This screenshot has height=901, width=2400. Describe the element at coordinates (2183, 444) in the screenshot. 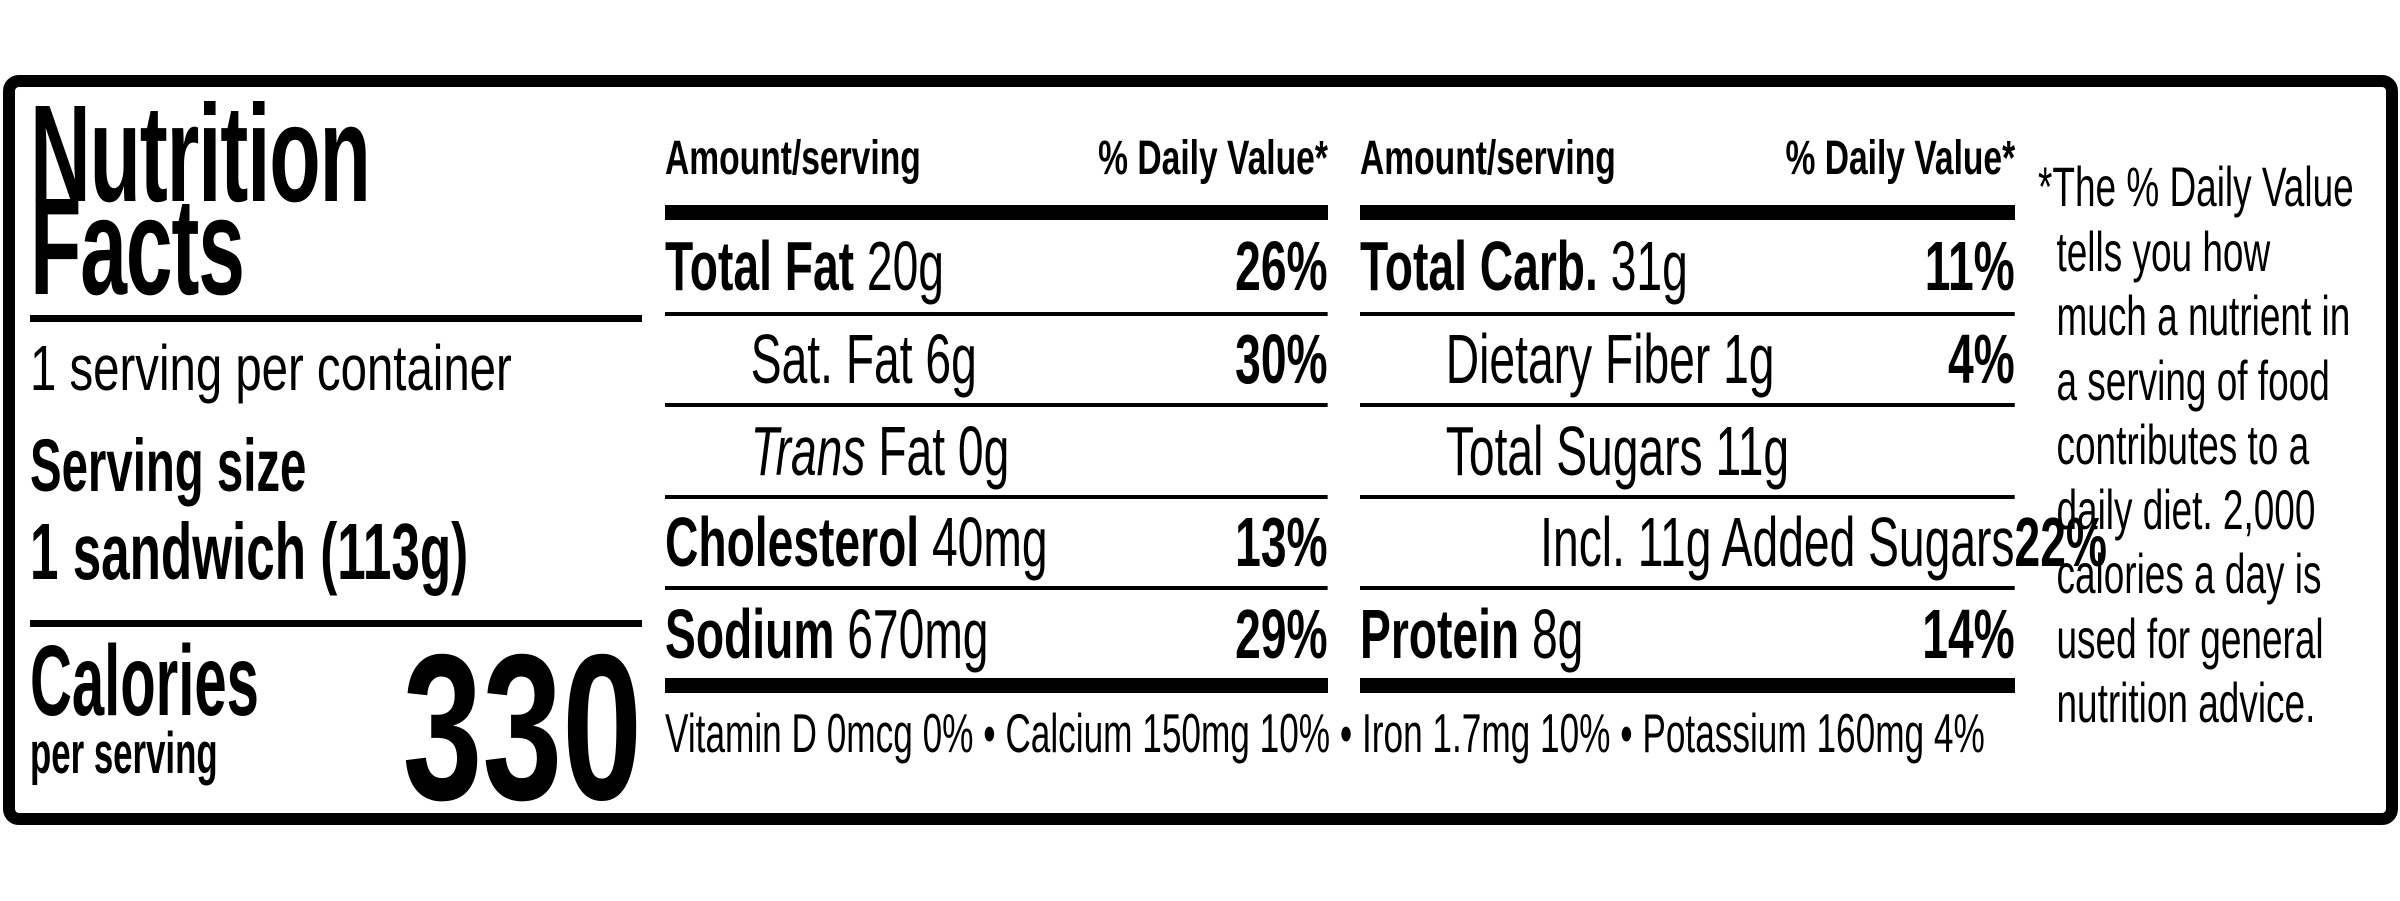

I see `footnote-line: contributes to a` at that location.